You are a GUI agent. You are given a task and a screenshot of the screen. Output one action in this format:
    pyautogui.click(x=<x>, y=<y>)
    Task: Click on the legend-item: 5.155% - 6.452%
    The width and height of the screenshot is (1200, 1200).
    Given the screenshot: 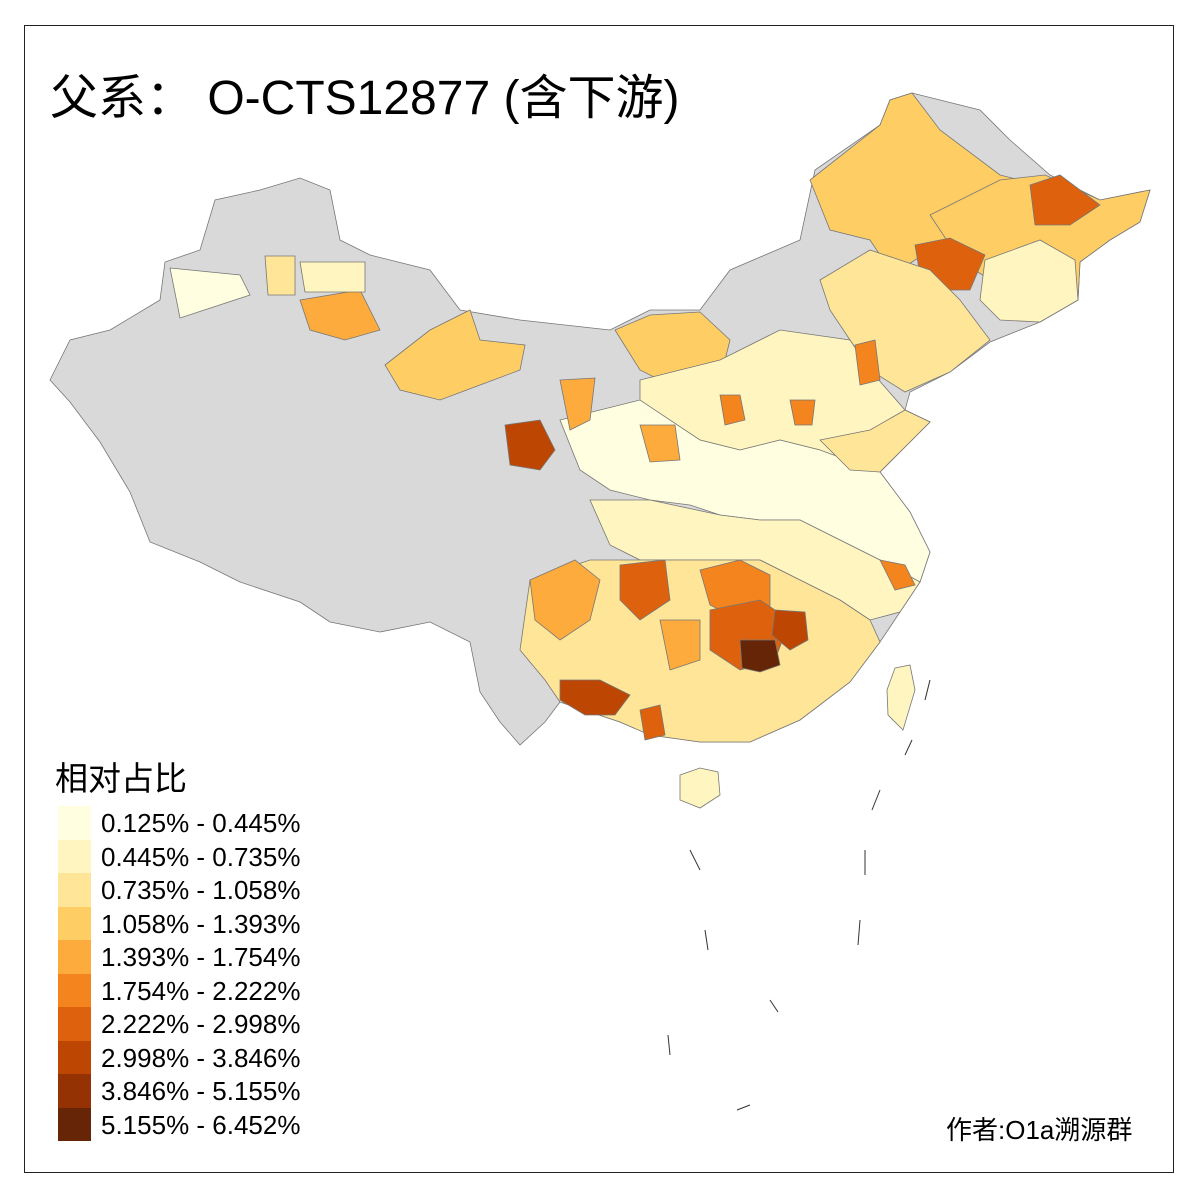 What is the action you would take?
    pyautogui.click(x=208, y=1124)
    